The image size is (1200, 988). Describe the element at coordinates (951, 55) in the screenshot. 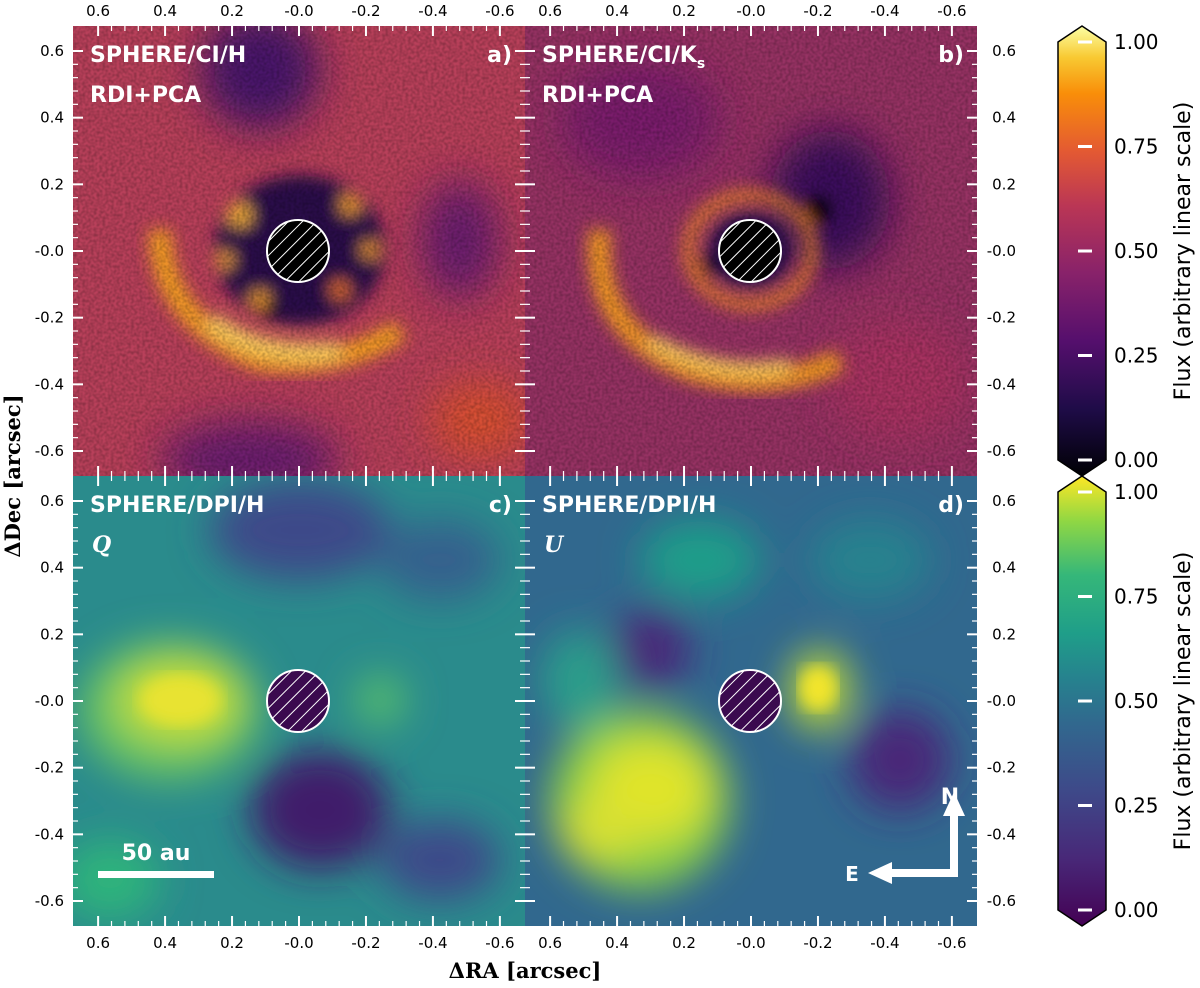

I see `panel-b-letter: b)` at that location.